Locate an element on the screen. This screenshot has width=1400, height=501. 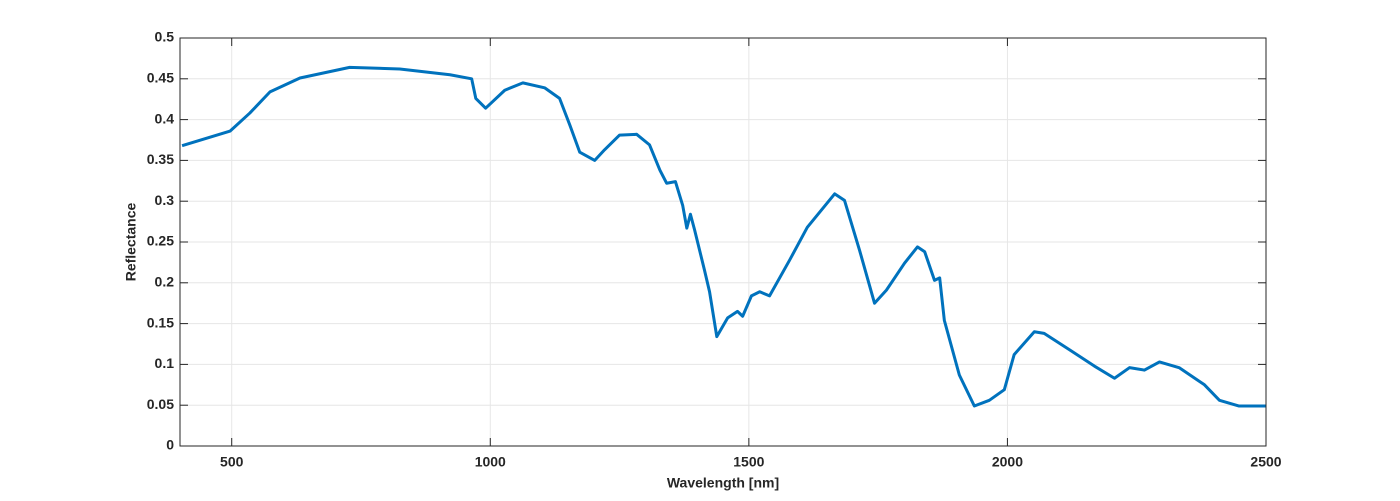
x-axis-label: Wavelength [nm] is located at coordinates (723, 483).